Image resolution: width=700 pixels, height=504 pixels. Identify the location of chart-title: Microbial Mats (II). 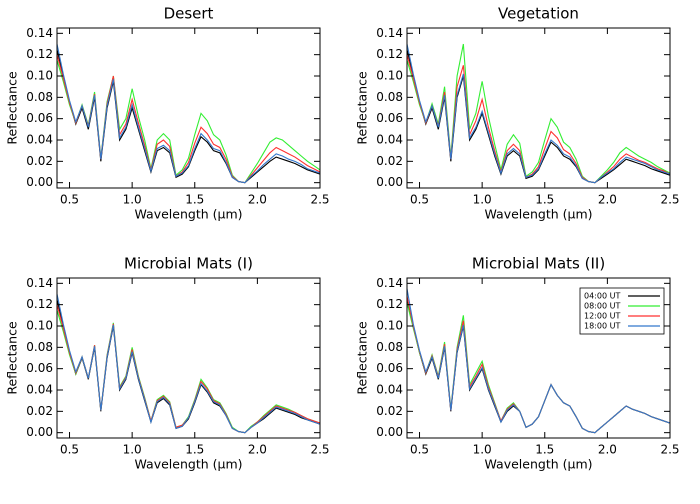
(538, 264).